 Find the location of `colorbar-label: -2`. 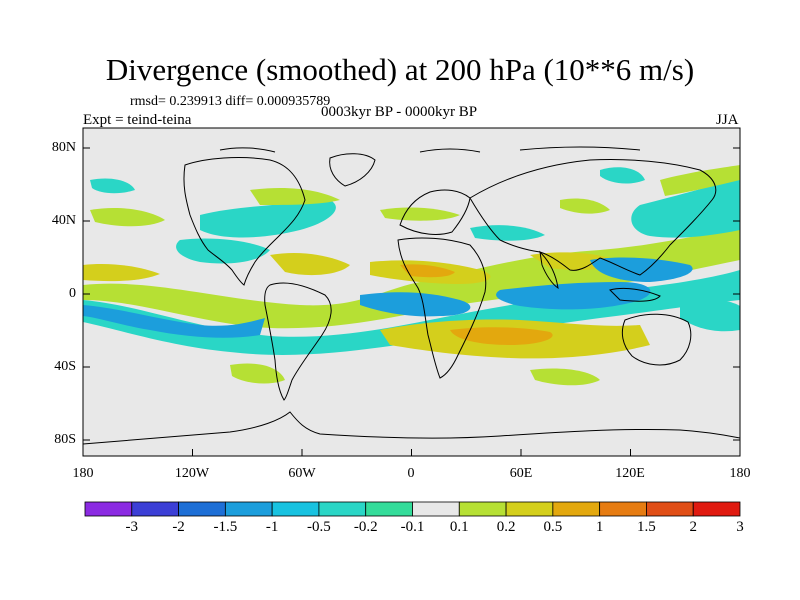

colorbar-label: -2 is located at coordinates (178, 527).